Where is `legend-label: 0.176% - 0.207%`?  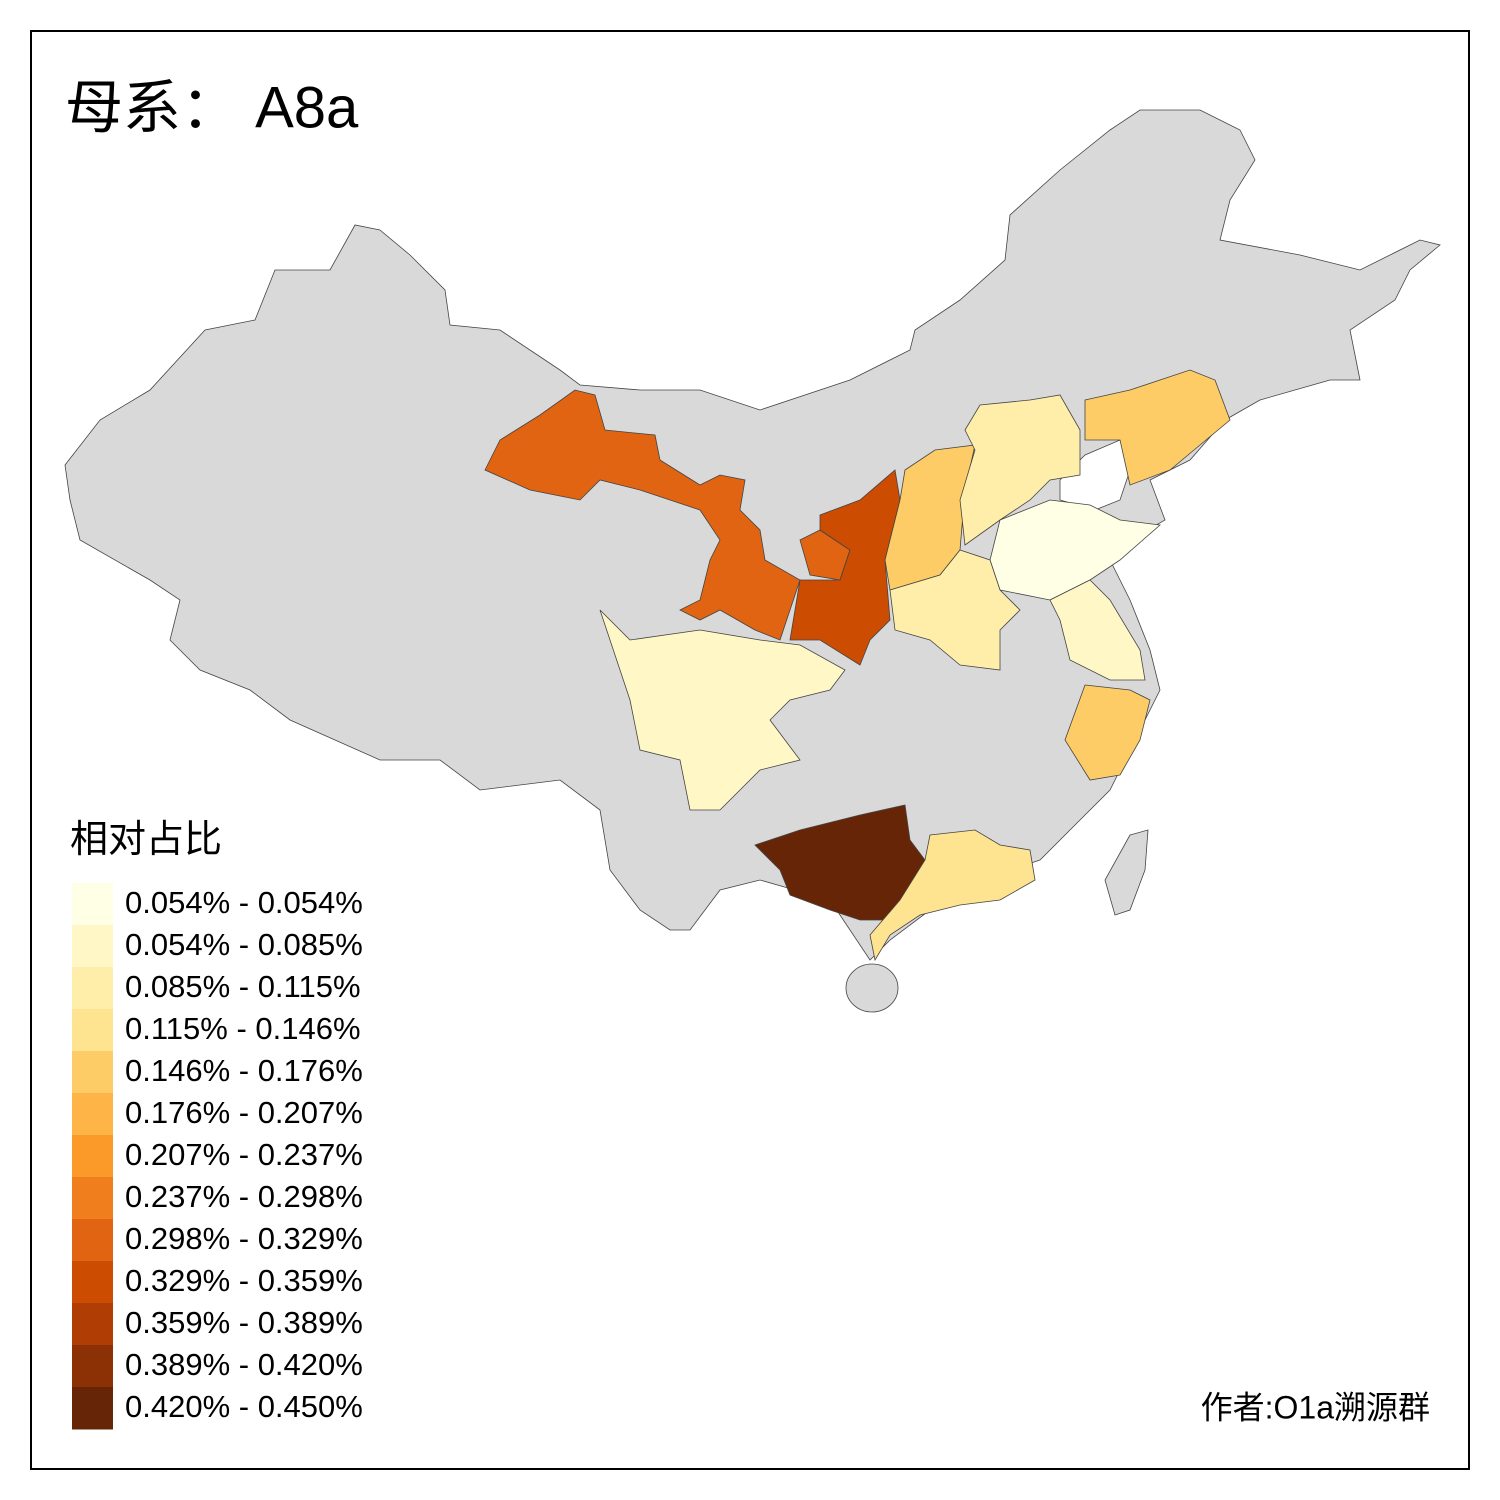
legend-label: 0.176% - 0.207% is located at coordinates (244, 1112).